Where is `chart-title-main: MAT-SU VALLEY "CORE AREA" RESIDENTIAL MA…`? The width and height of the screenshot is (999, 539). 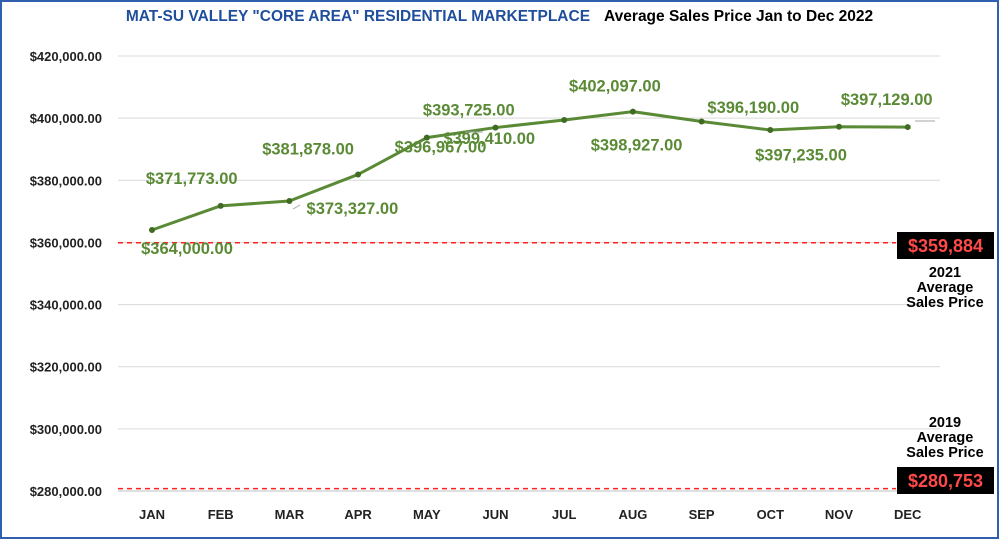 chart-title-main: MAT-SU VALLEY "CORE AREA" RESIDENTIAL MA… is located at coordinates (358, 16).